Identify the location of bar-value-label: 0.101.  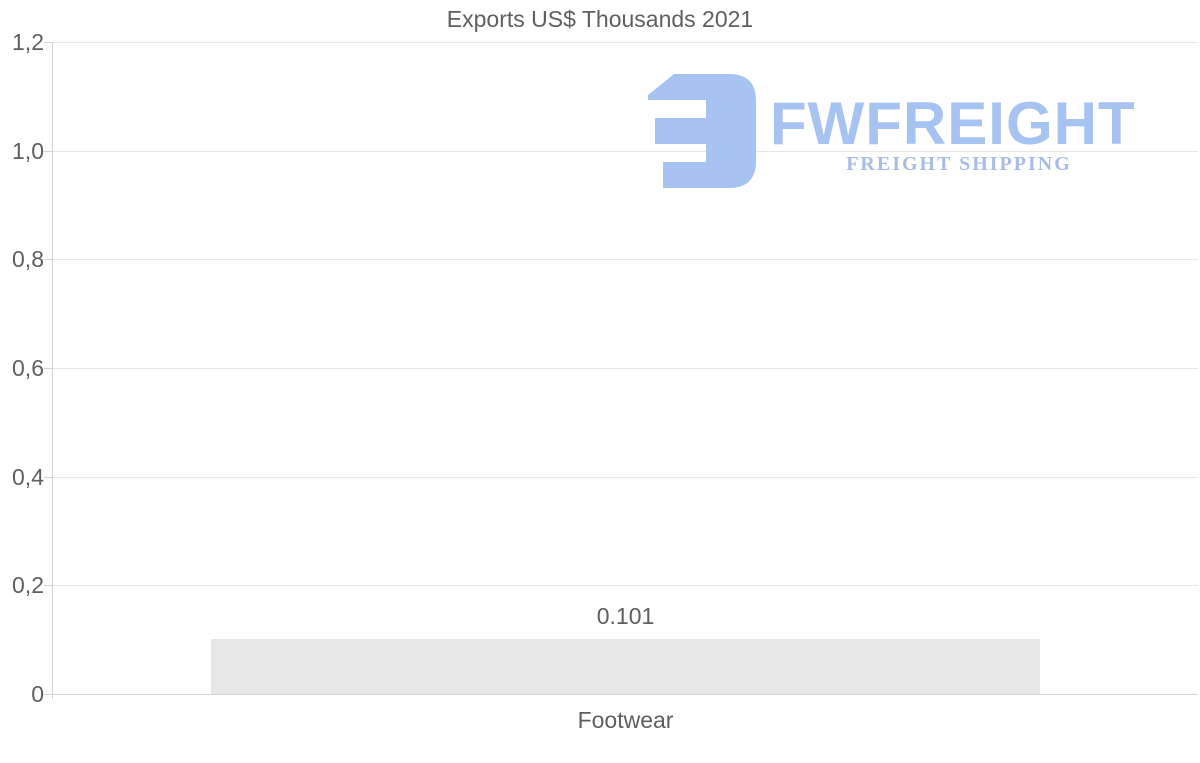
(625, 616).